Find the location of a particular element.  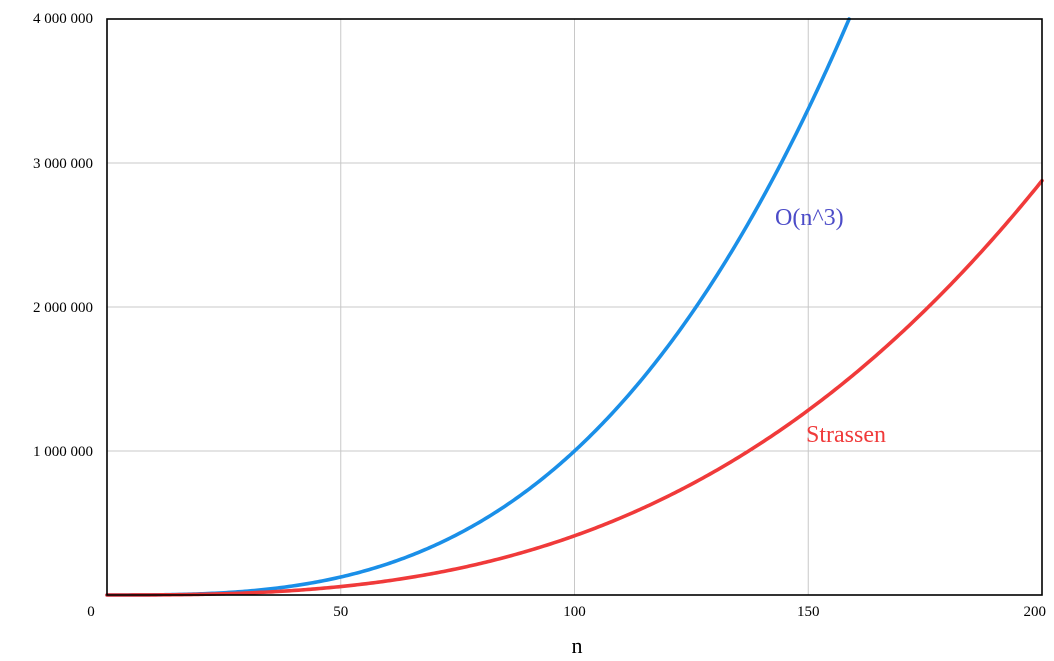

series-label-strassen: Strassen is located at coordinates (846, 435).